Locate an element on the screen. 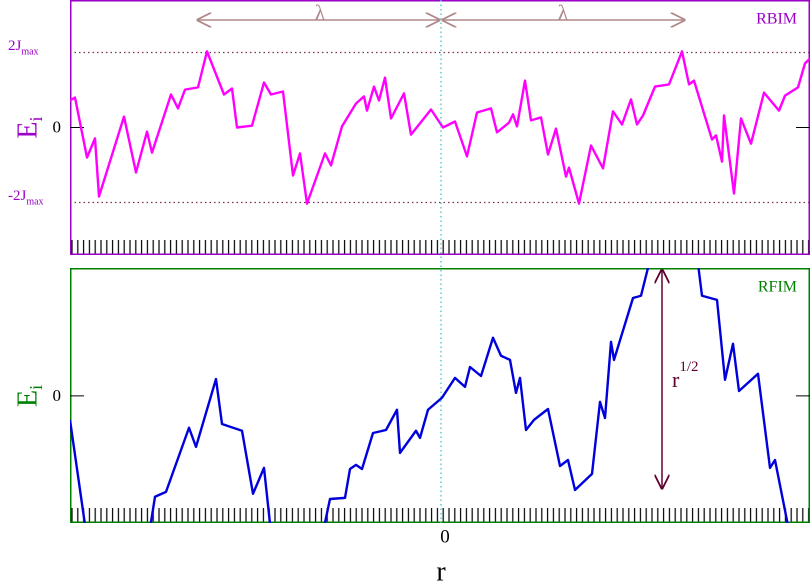  panel-label: RFIM is located at coordinates (777, 287).